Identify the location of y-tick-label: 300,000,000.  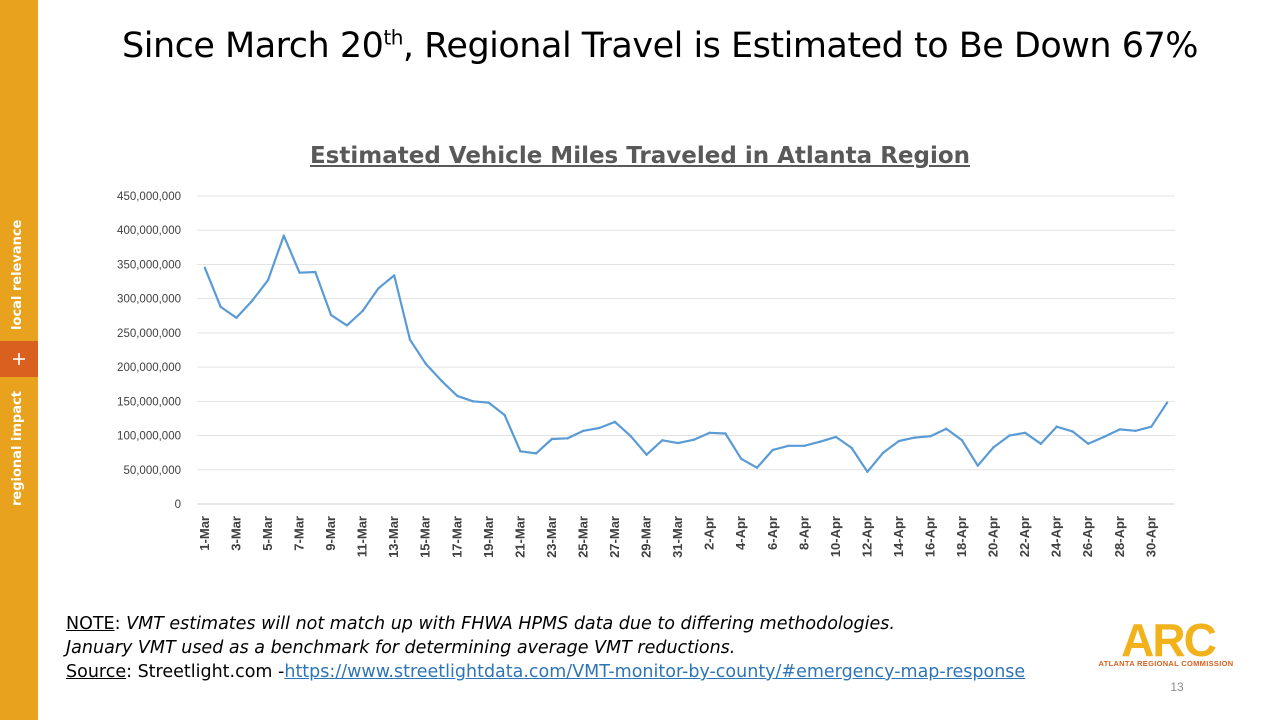
(149, 300).